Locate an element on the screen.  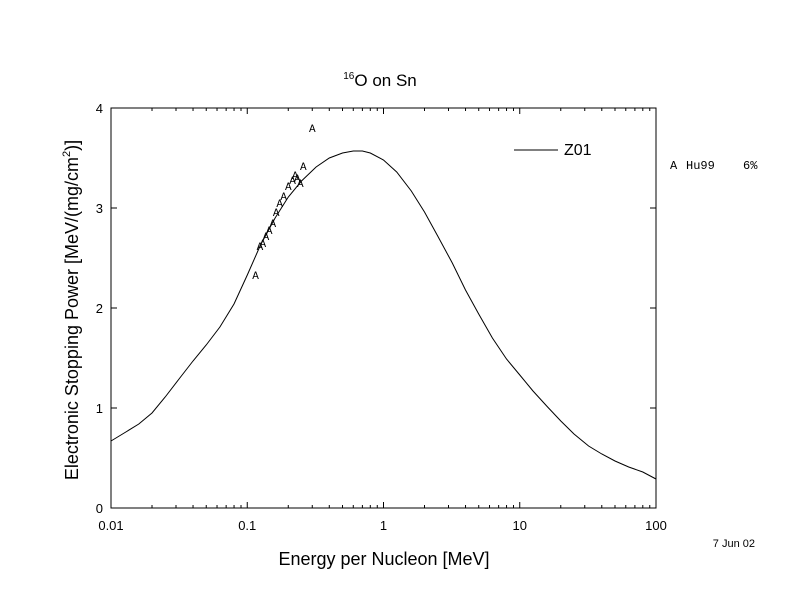
x-tick-label: 0.01 is located at coordinates (110, 525).